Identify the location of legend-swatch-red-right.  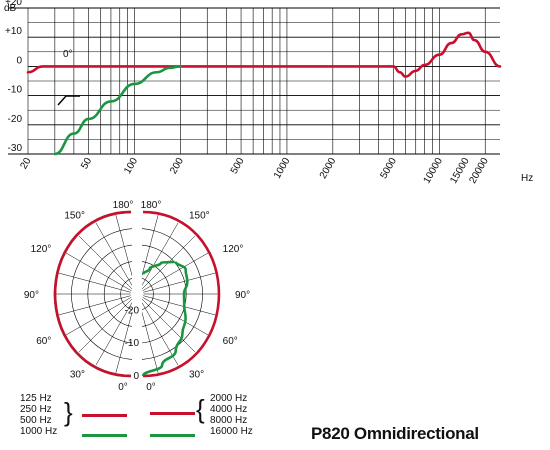
(172, 413).